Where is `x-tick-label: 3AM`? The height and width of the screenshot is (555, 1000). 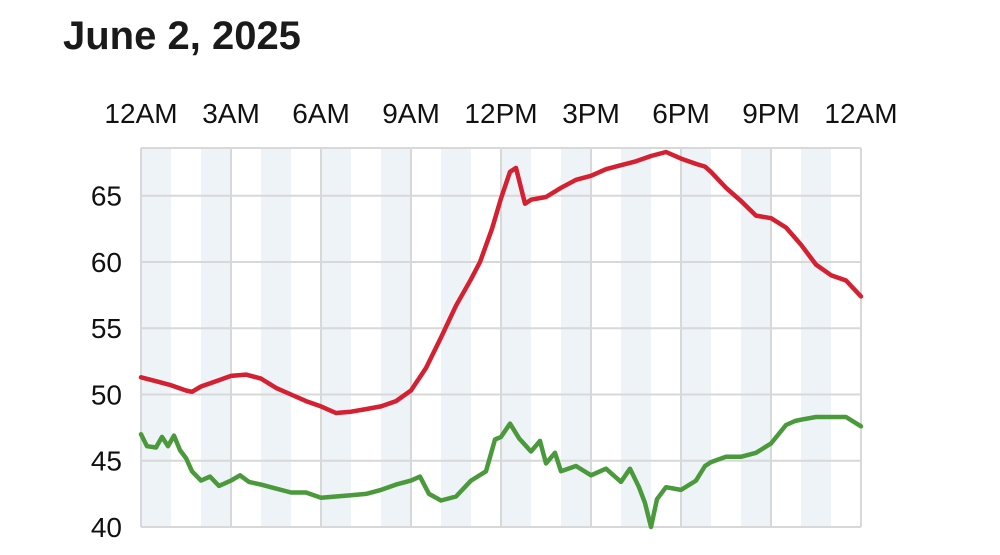 x-tick-label: 3AM is located at coordinates (231, 113).